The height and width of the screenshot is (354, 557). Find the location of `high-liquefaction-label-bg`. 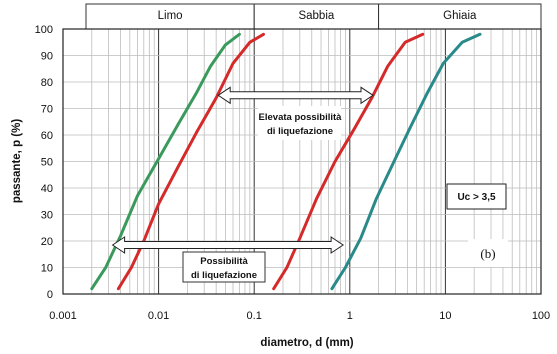

high-liquefaction-label-bg is located at coordinates (299, 123).